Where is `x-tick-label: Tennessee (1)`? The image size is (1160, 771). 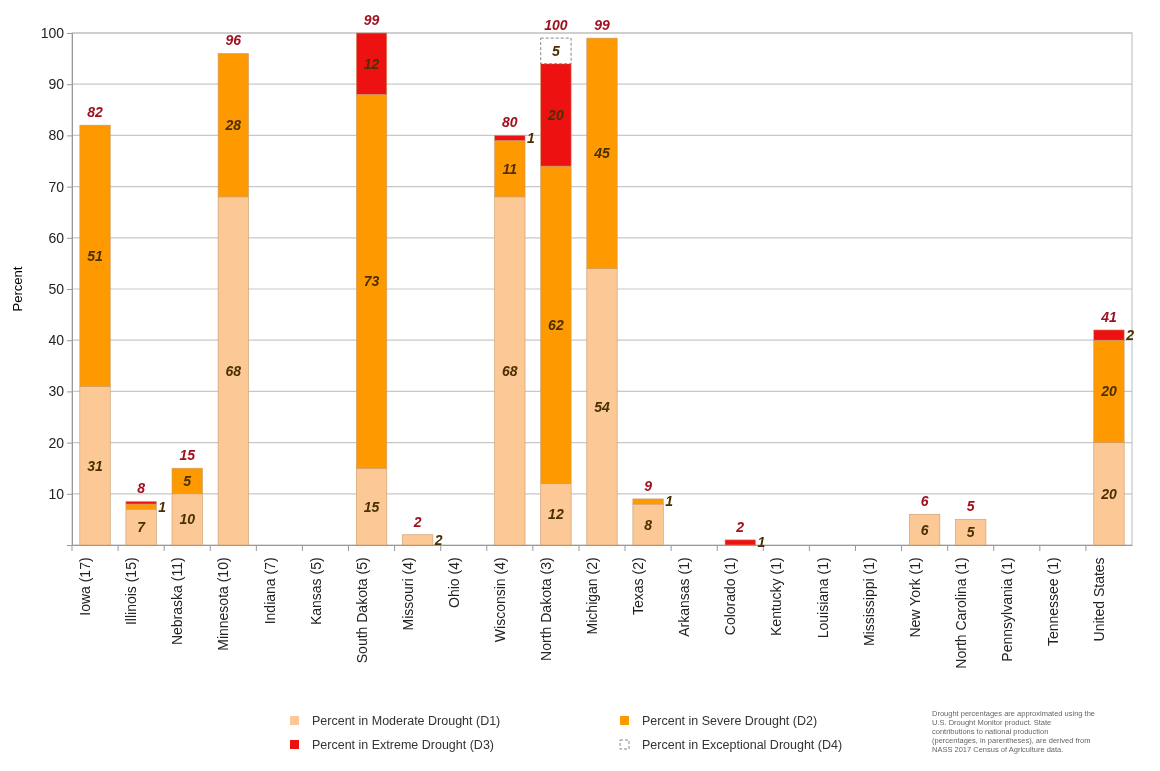 x-tick-label: Tennessee (1) is located at coordinates (1052, 602).